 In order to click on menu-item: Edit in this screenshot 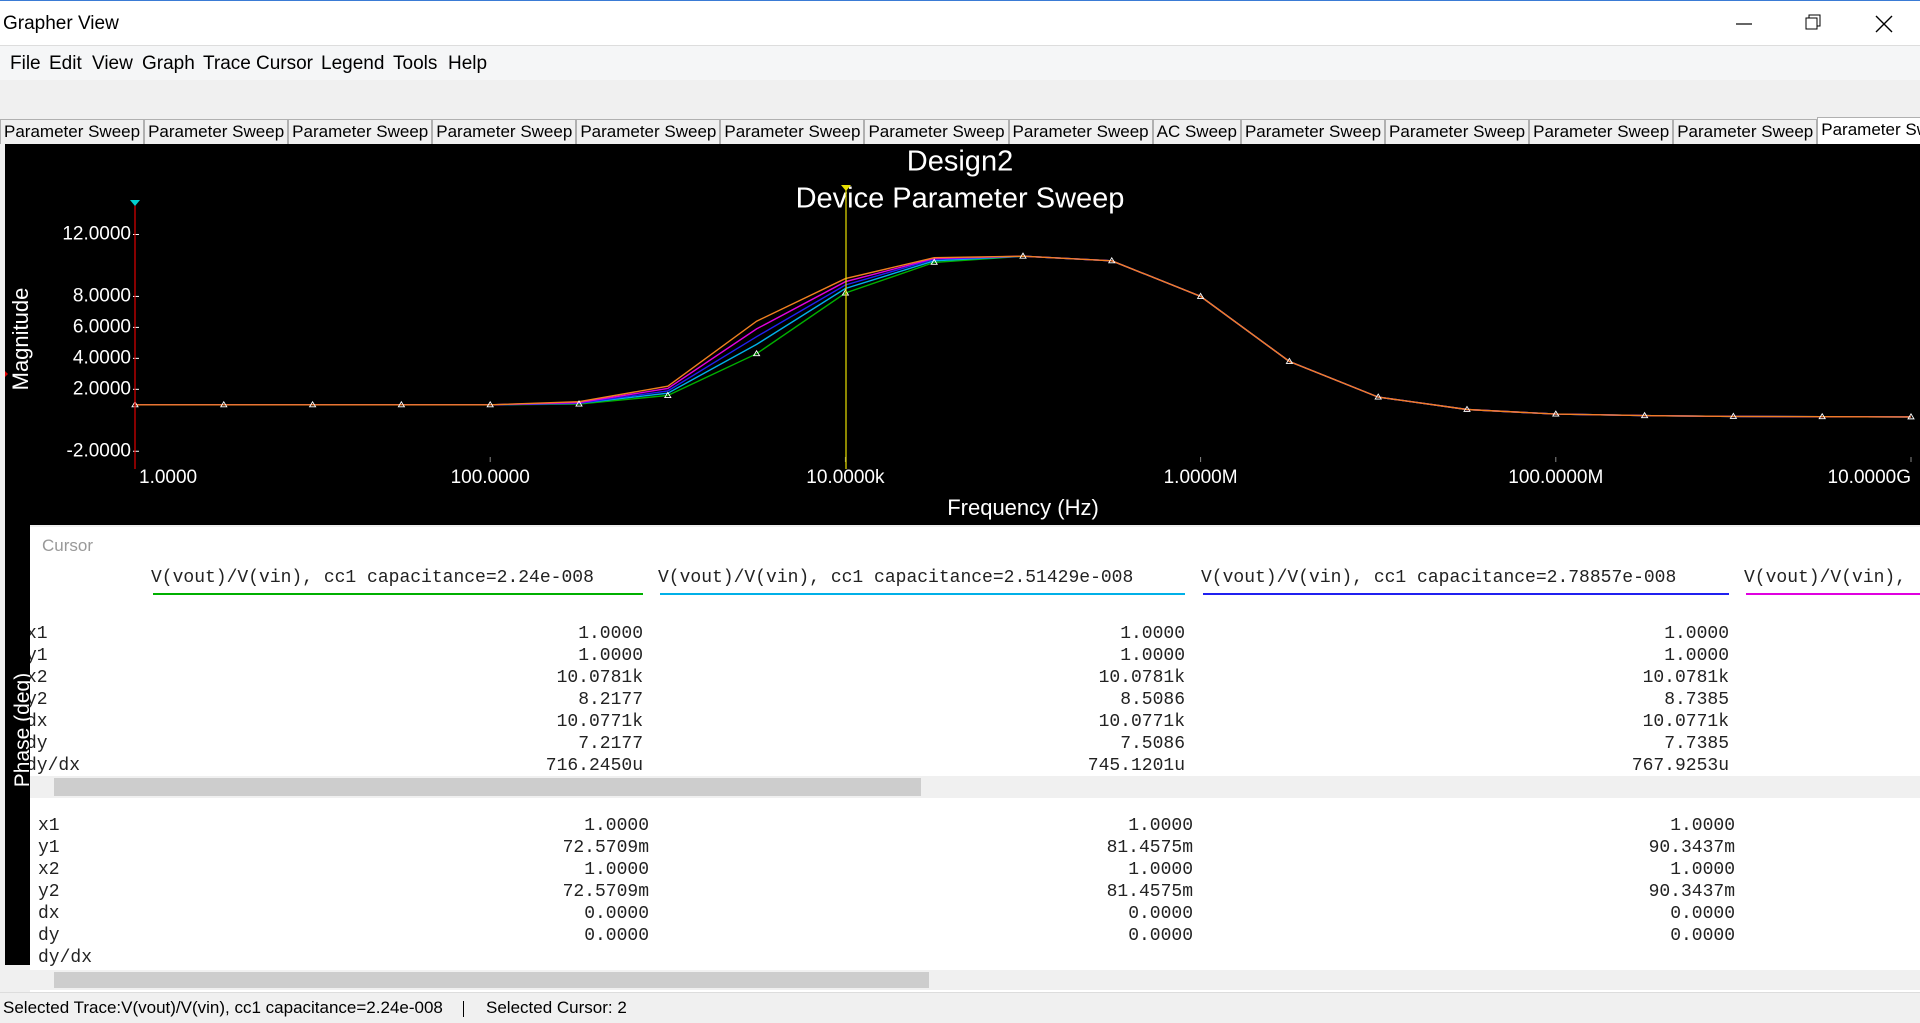, I will do `click(65, 63)`.